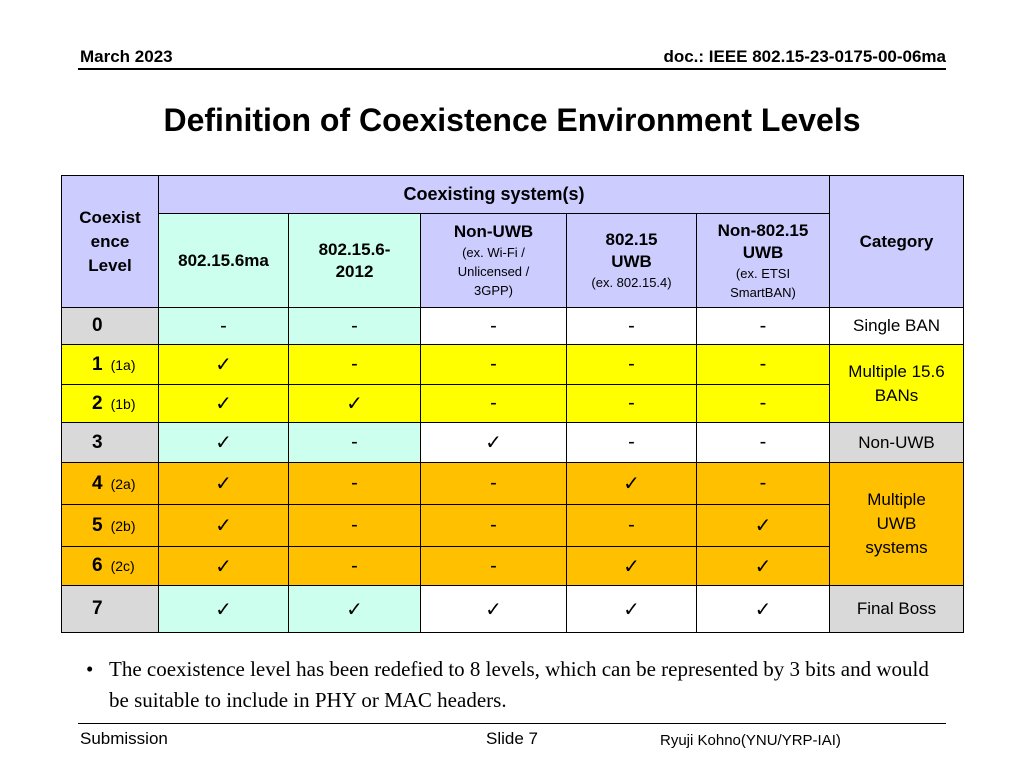 The width and height of the screenshot is (1024, 768). Describe the element at coordinates (631, 260) in the screenshot. I see `col-header-802-15-uwb: 802.15 UWB (ex. 802.15.4)` at that location.